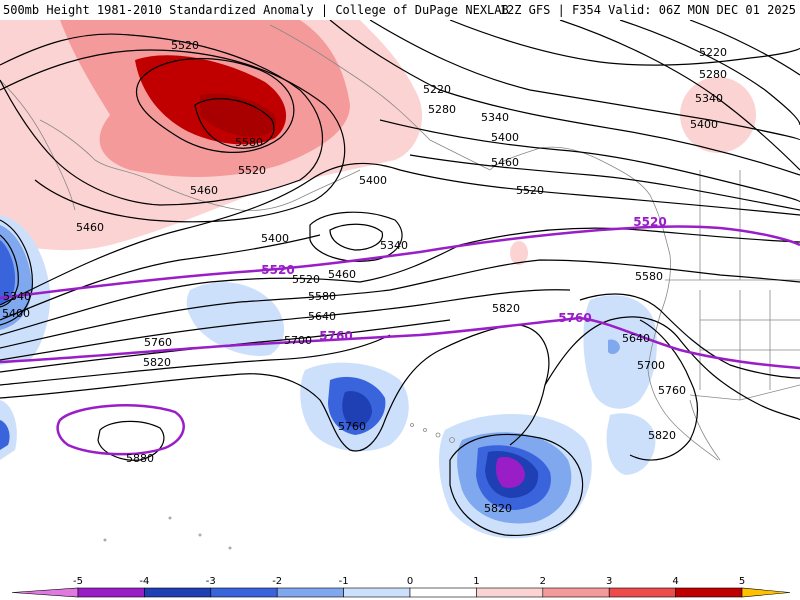  What do you see at coordinates (211, 581) in the screenshot?
I see `colorbar-tick-label: -3` at bounding box center [211, 581].